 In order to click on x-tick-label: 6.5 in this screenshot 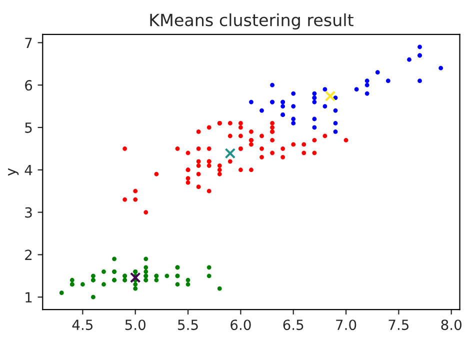, I will do `click(293, 325)`.